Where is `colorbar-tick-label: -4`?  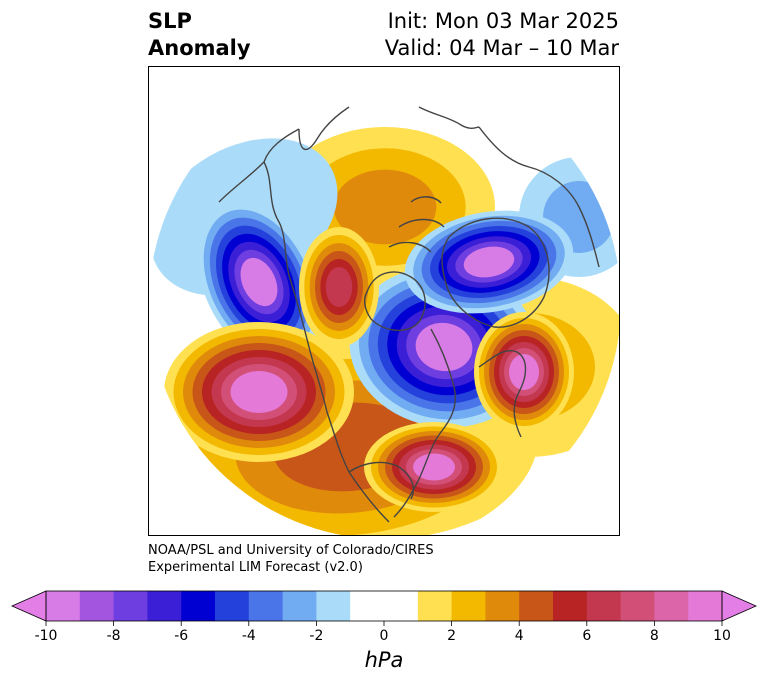
colorbar-tick-label: -4 is located at coordinates (248, 636).